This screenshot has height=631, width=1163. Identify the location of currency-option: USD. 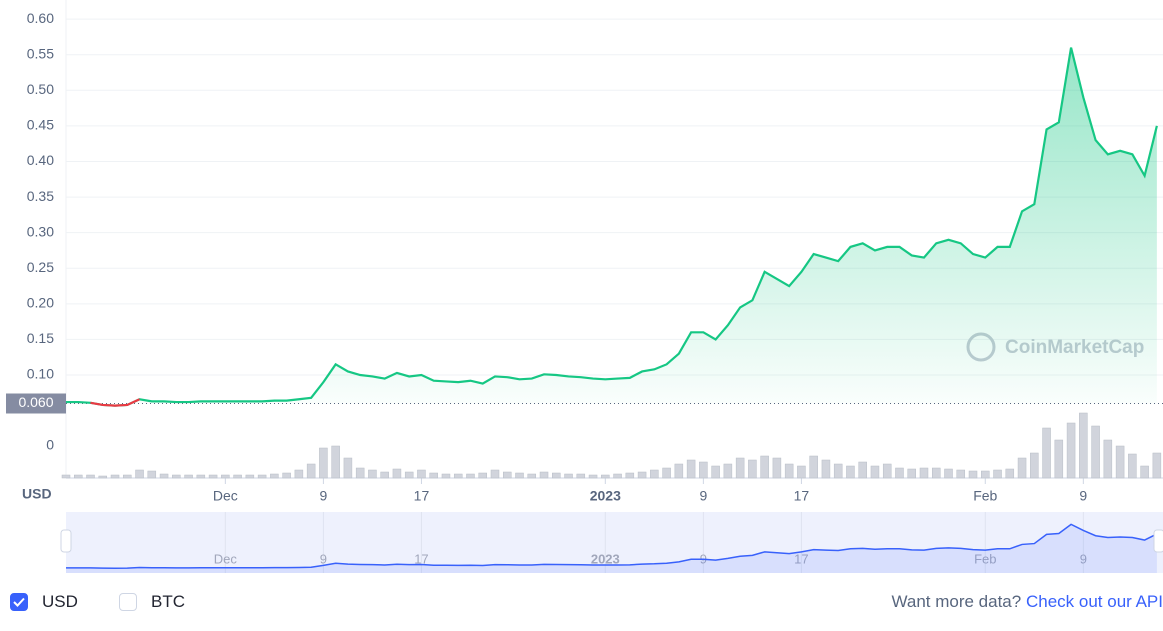
(44, 602).